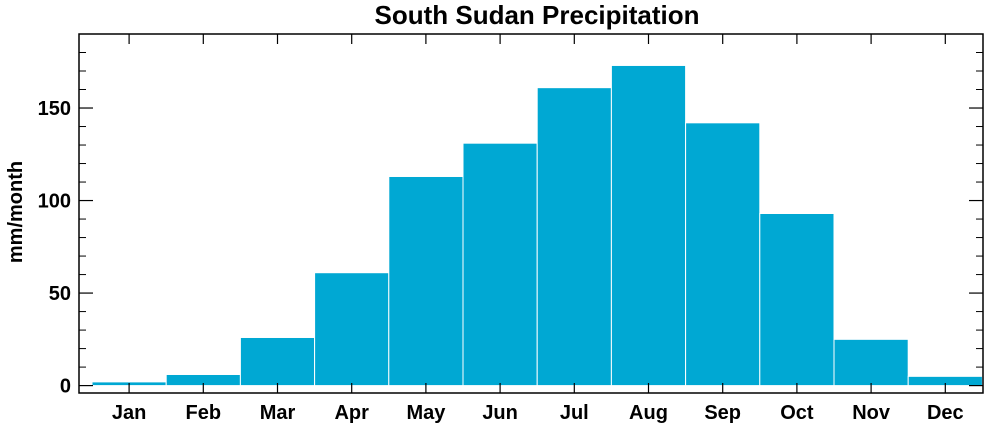  What do you see at coordinates (426, 281) in the screenshot?
I see `bar-may` at bounding box center [426, 281].